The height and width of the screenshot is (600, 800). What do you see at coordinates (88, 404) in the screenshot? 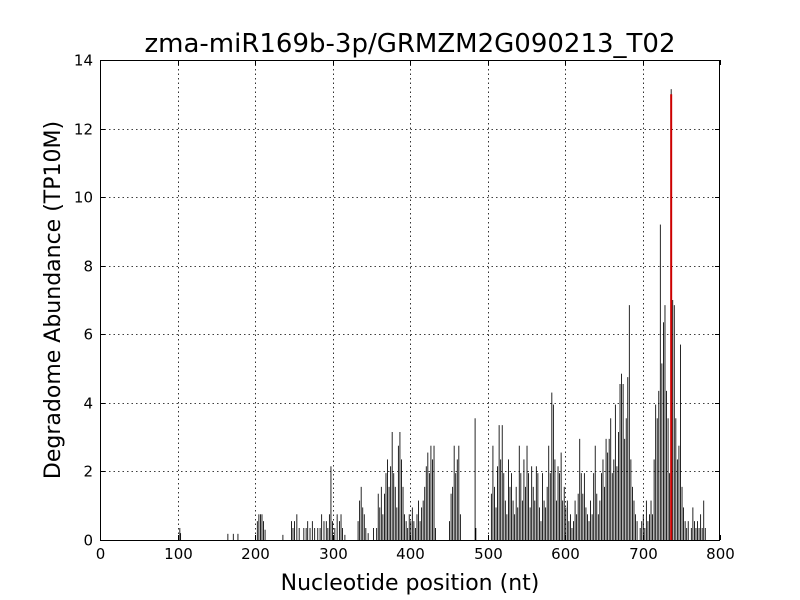
I see `y-tick-label: 4` at bounding box center [88, 404].